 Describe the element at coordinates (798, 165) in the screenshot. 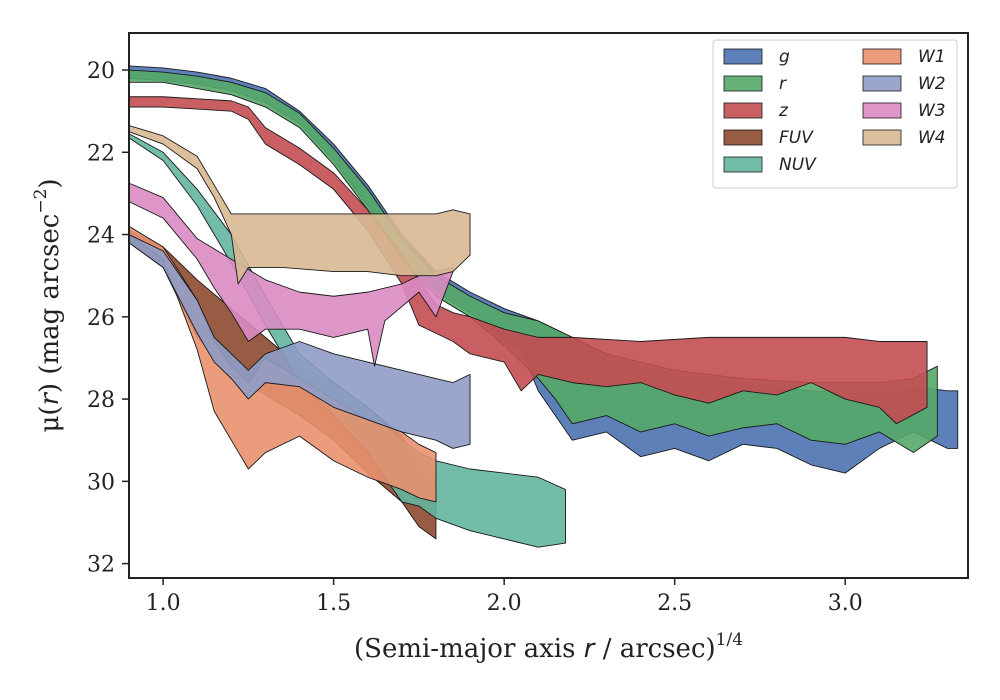

I see `legend-label-nuv: NUV` at that location.